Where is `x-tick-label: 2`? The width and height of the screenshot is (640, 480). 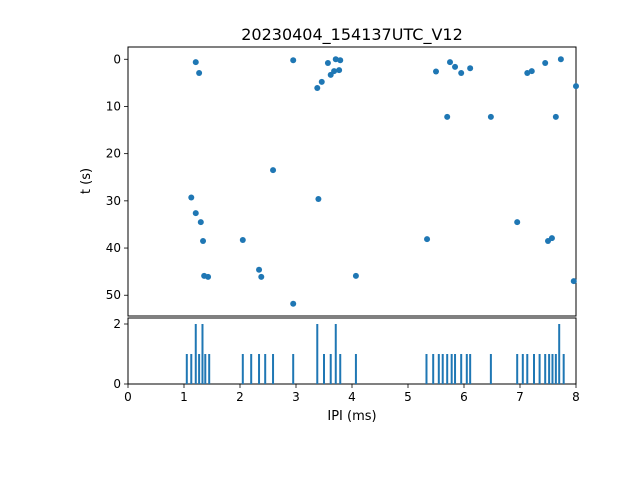
x-tick-label: 2 is located at coordinates (240, 397).